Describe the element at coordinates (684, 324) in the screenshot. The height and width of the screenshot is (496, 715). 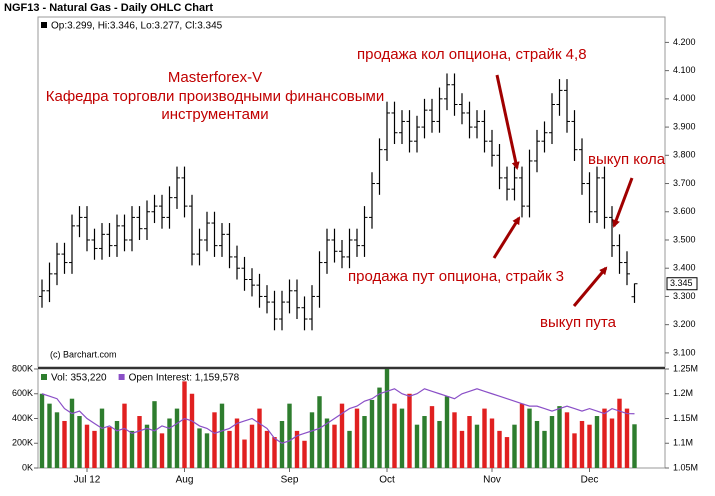
I see `y-tick-label: 3.200` at that location.